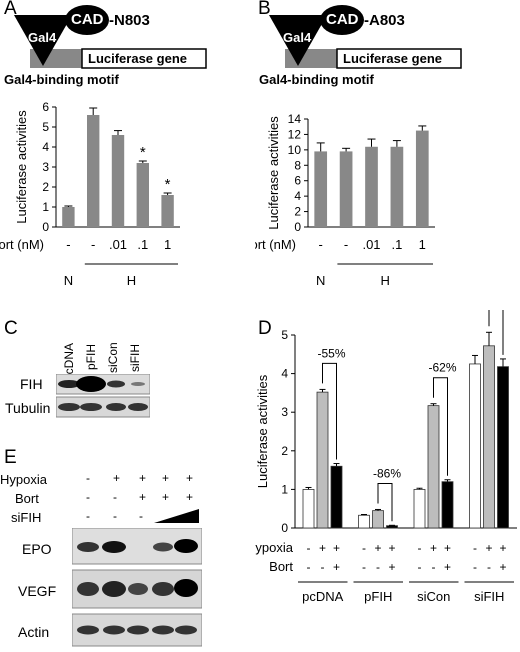 The width and height of the screenshot is (520, 652). What do you see at coordinates (43, 40) in the screenshot?
I see `gal4-triangle` at bounding box center [43, 40].